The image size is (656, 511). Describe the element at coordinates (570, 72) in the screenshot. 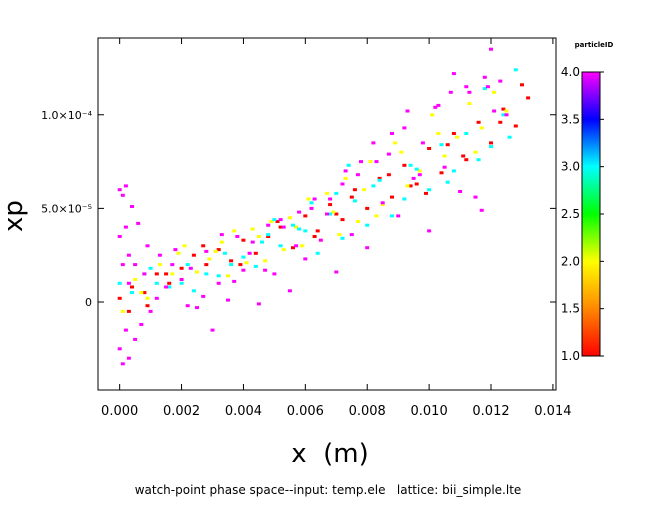

I see `colorbar-tick-label: 4.0` at that location.